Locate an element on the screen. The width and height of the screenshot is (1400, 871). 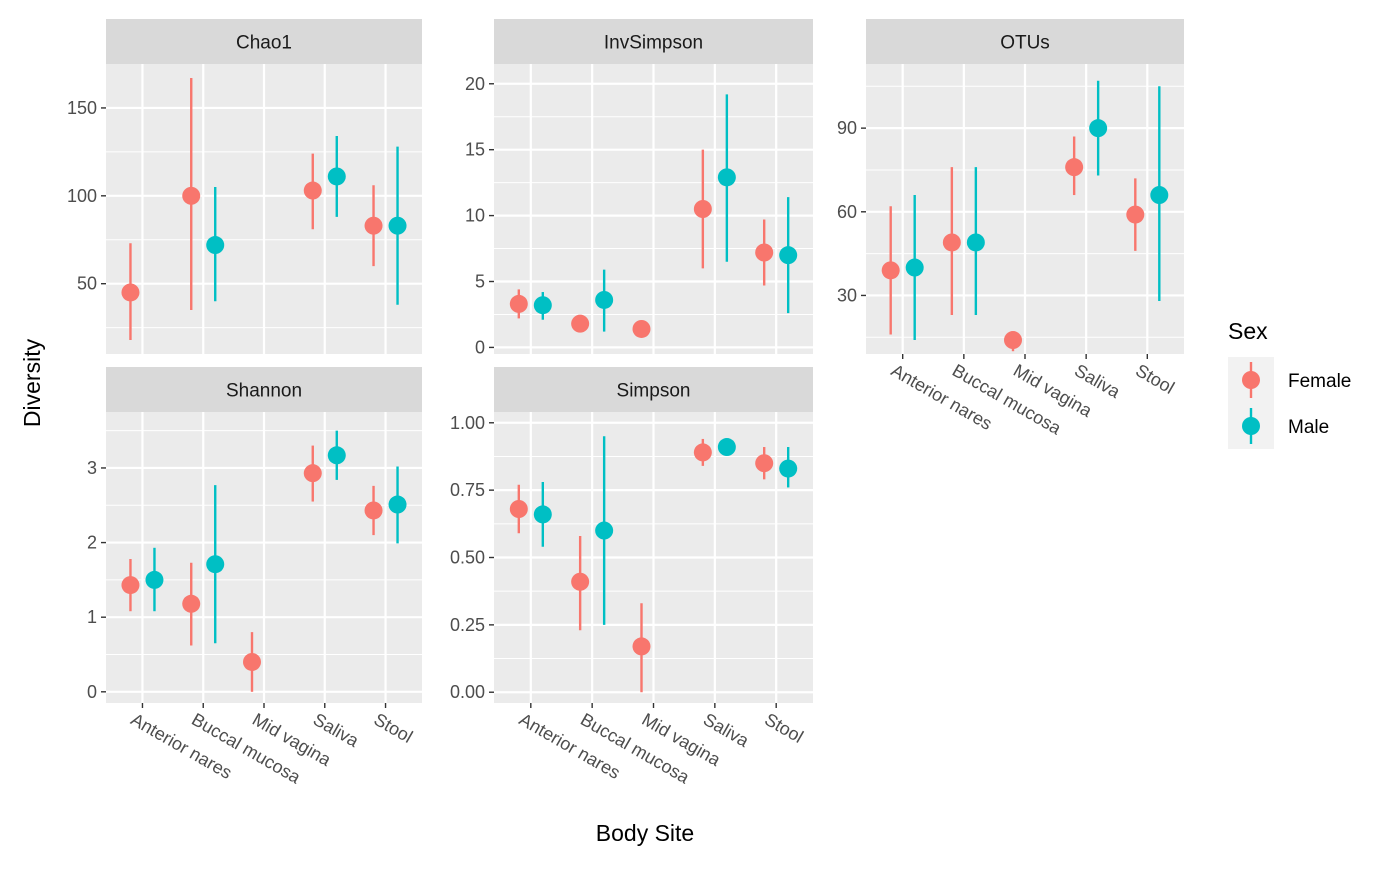
facet-title-otus: OTUs is located at coordinates (1025, 43).